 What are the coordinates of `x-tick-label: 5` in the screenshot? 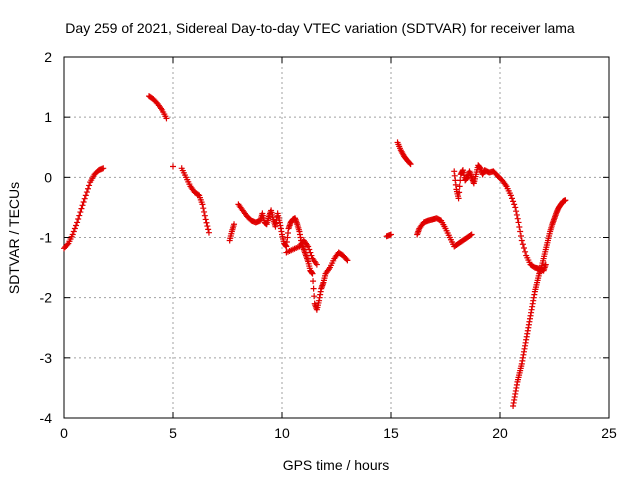 It's located at (173, 433).